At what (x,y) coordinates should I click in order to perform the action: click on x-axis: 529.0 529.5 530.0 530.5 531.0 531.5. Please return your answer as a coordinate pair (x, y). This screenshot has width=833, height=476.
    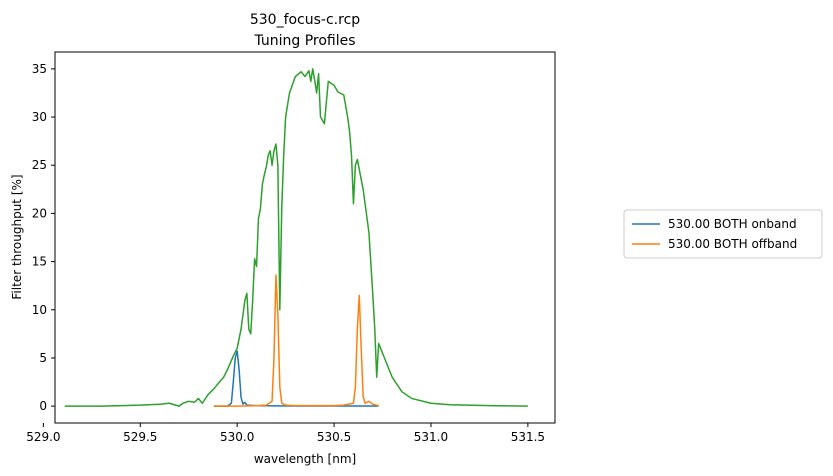
    Looking at the image, I should click on (285, 433).